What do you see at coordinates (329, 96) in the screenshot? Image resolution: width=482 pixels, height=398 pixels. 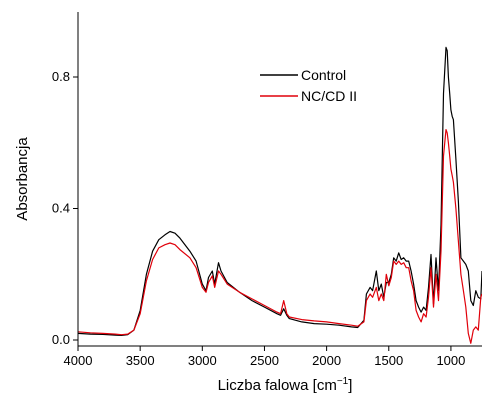 I see `legend-label-nc-cd-ii: NC/CD II` at bounding box center [329, 96].